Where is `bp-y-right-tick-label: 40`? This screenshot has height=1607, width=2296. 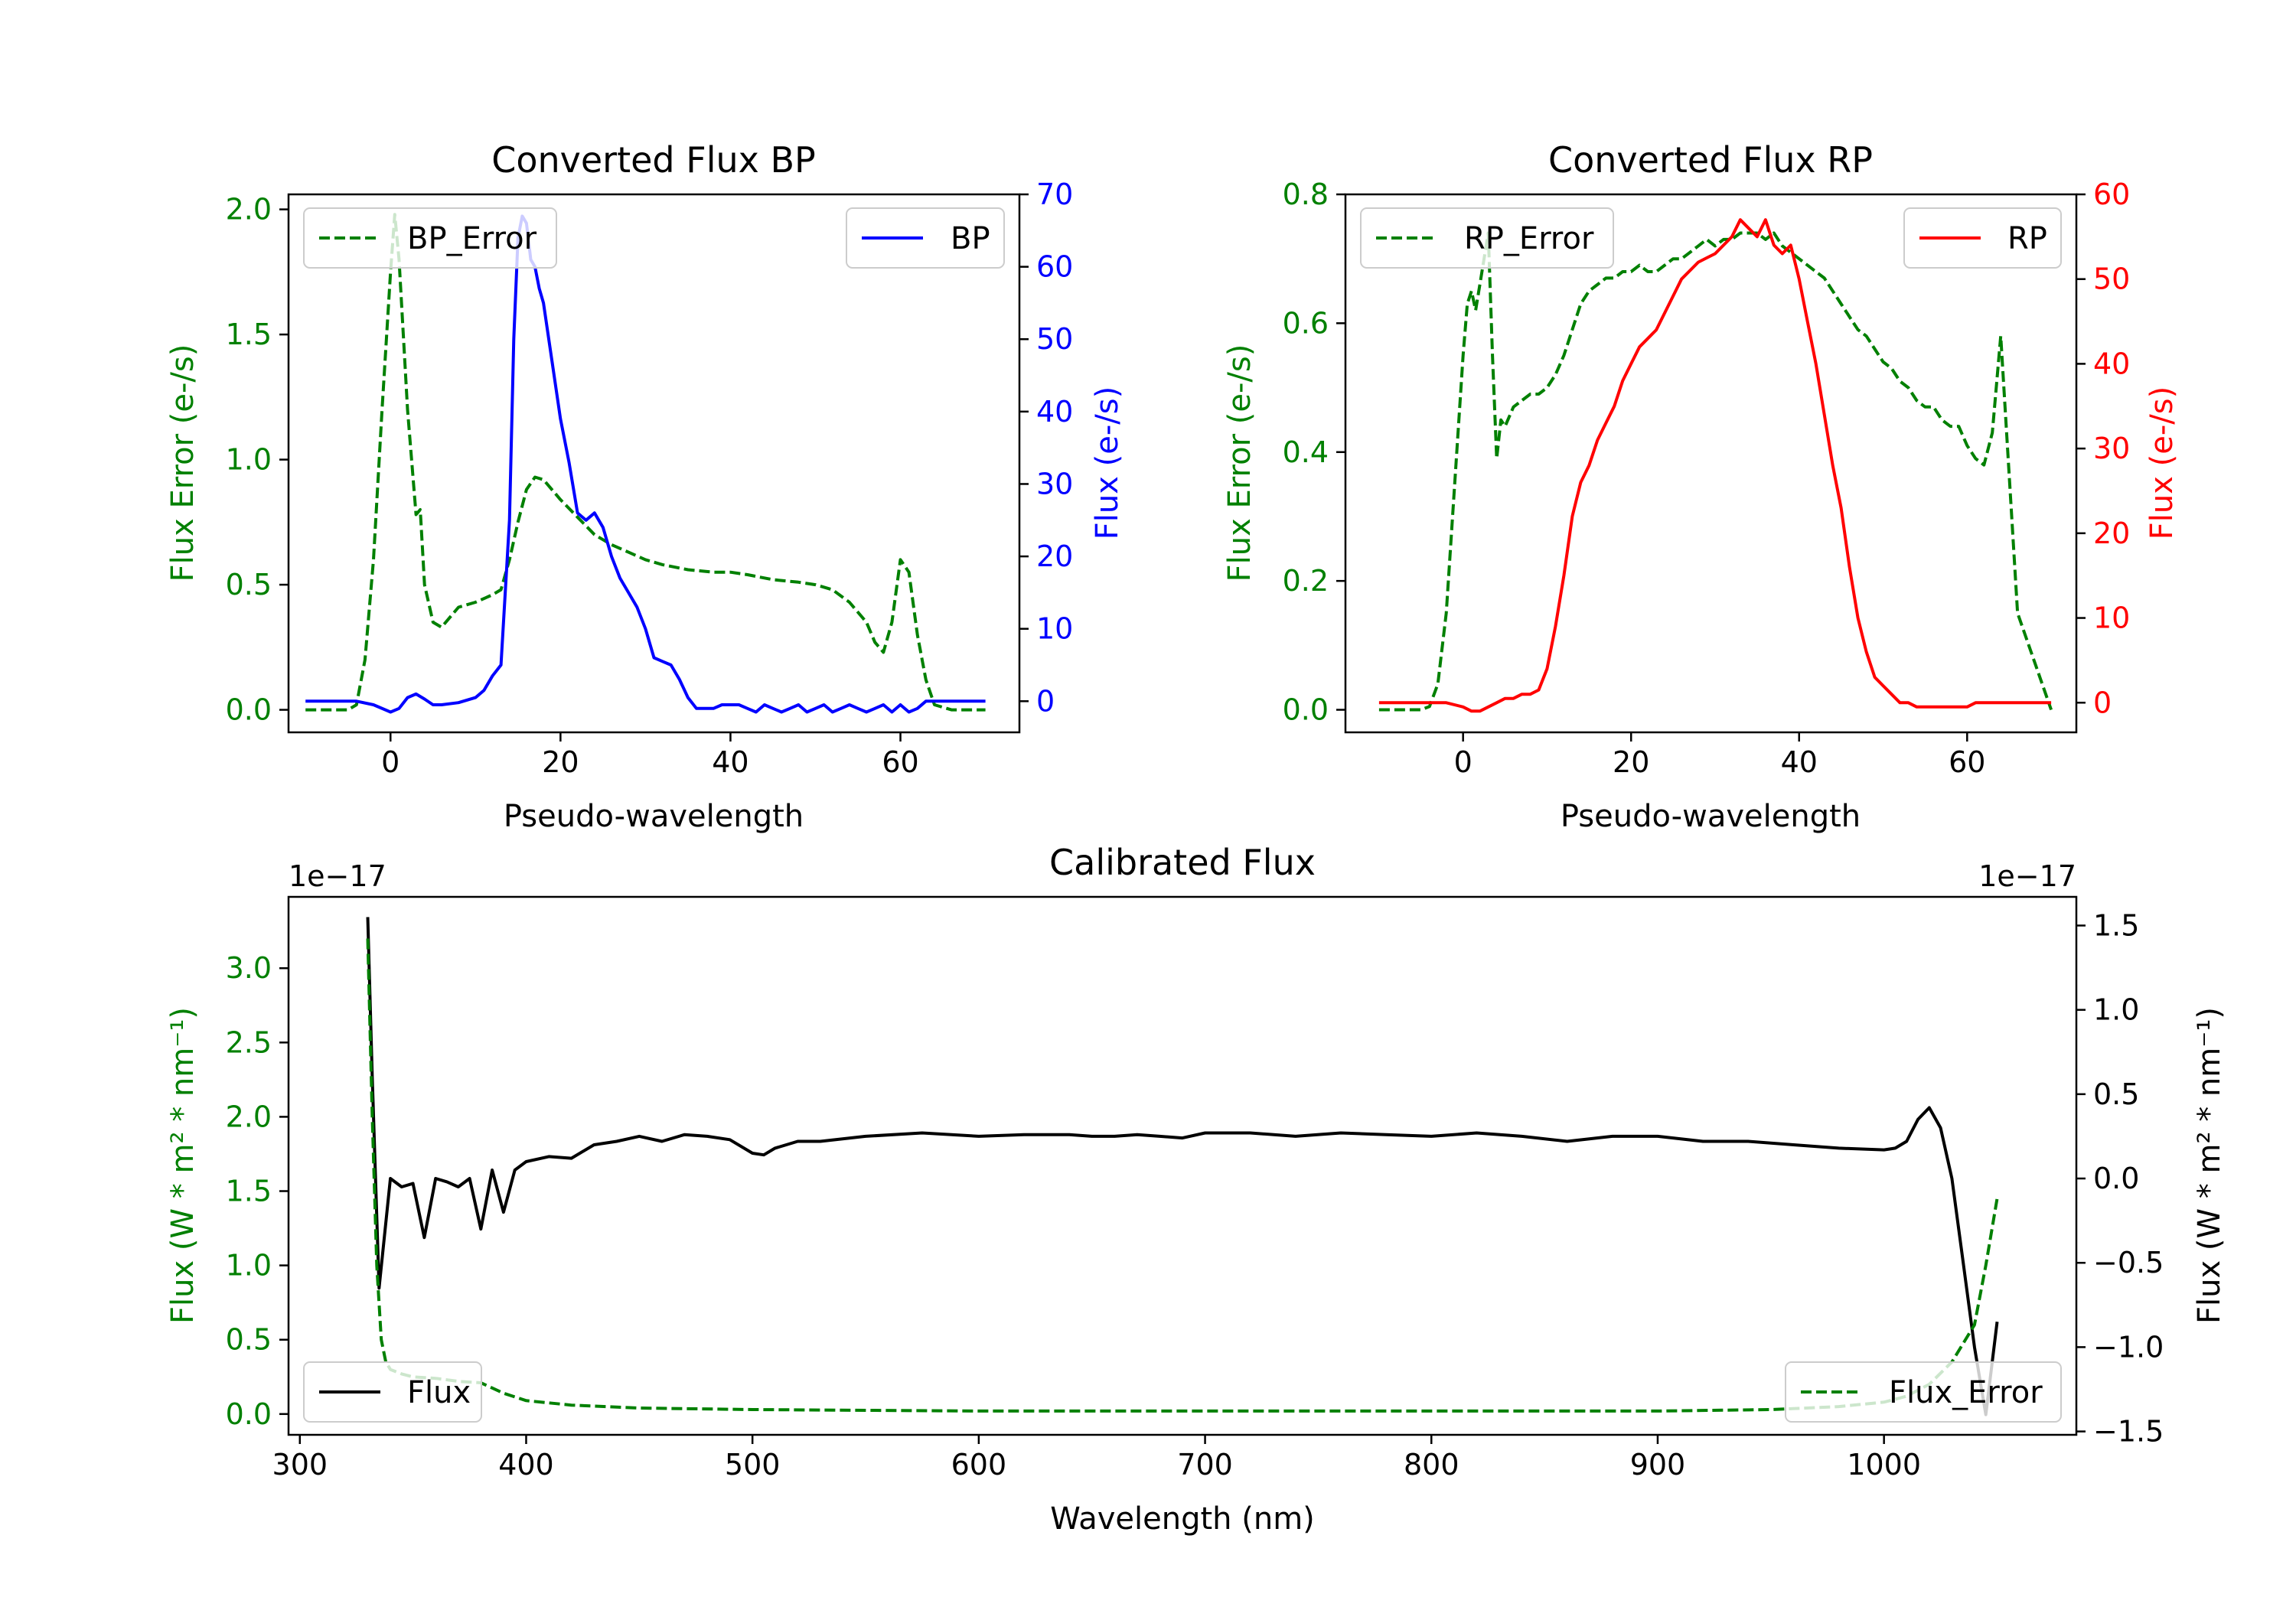
bp-y-right-tick-label: 40 is located at coordinates (1054, 412).